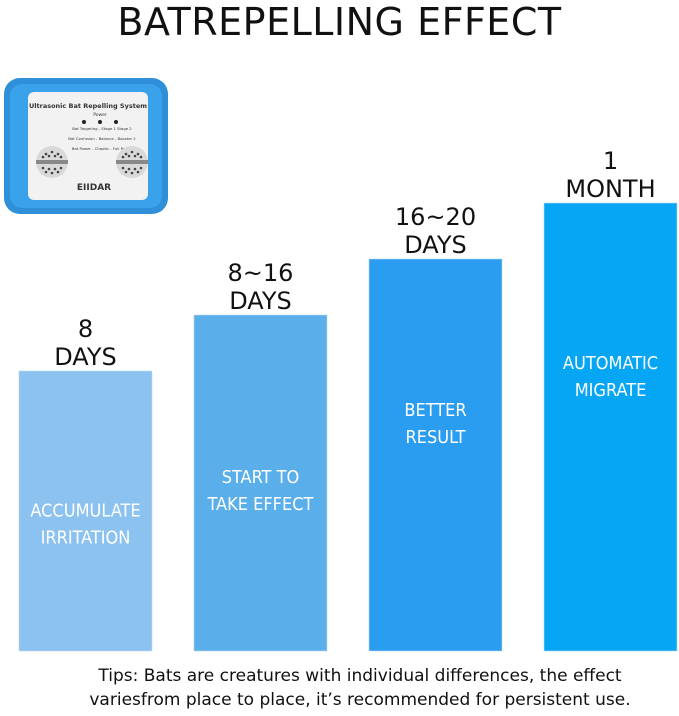  Describe the element at coordinates (339, 22) in the screenshot. I see `chart-title: BATREPELLING EFFECT` at that location.